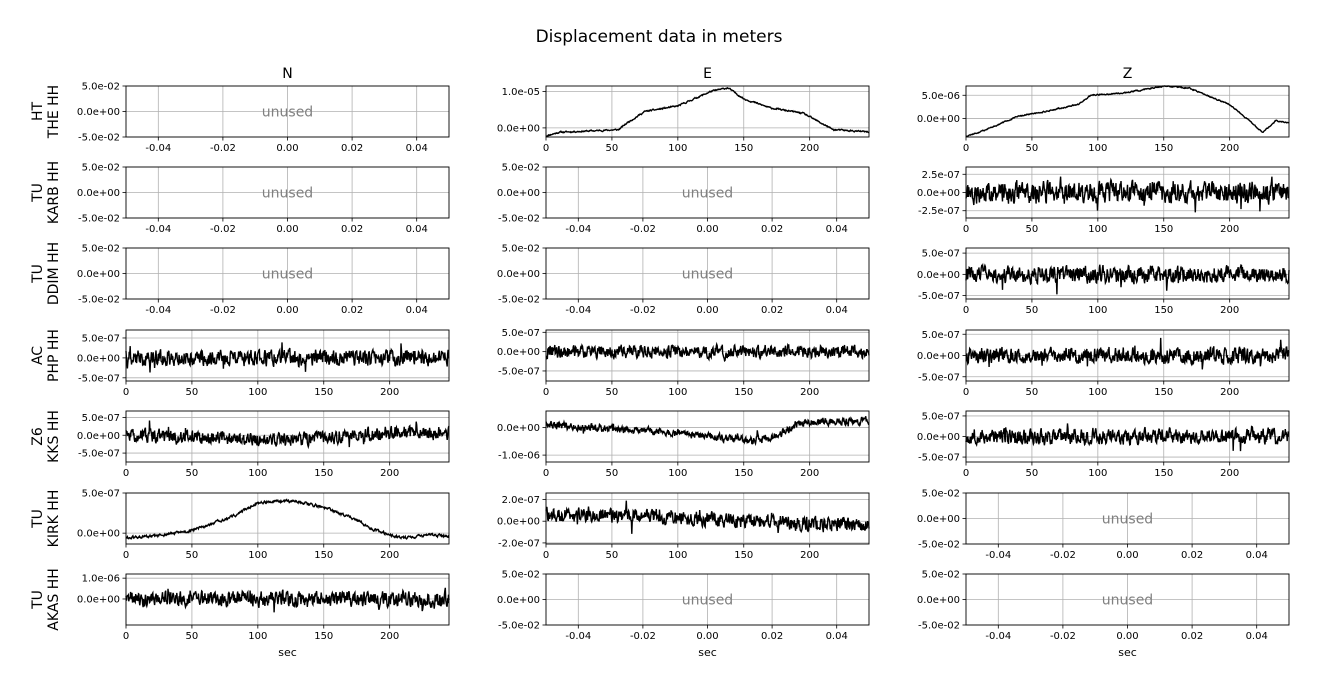  I want to click on panel-e: 0 50 100 150 200 5.0e-07 0.0e+00 -5.0e-07, so click(683, 363).